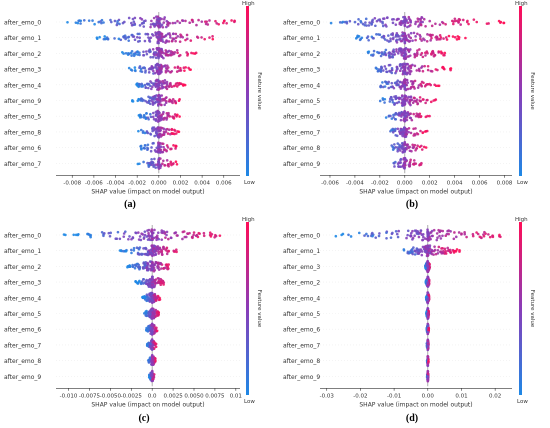 This screenshot has height=428, width=550. I want to click on colorbar-low-label: Low, so click(249, 402).